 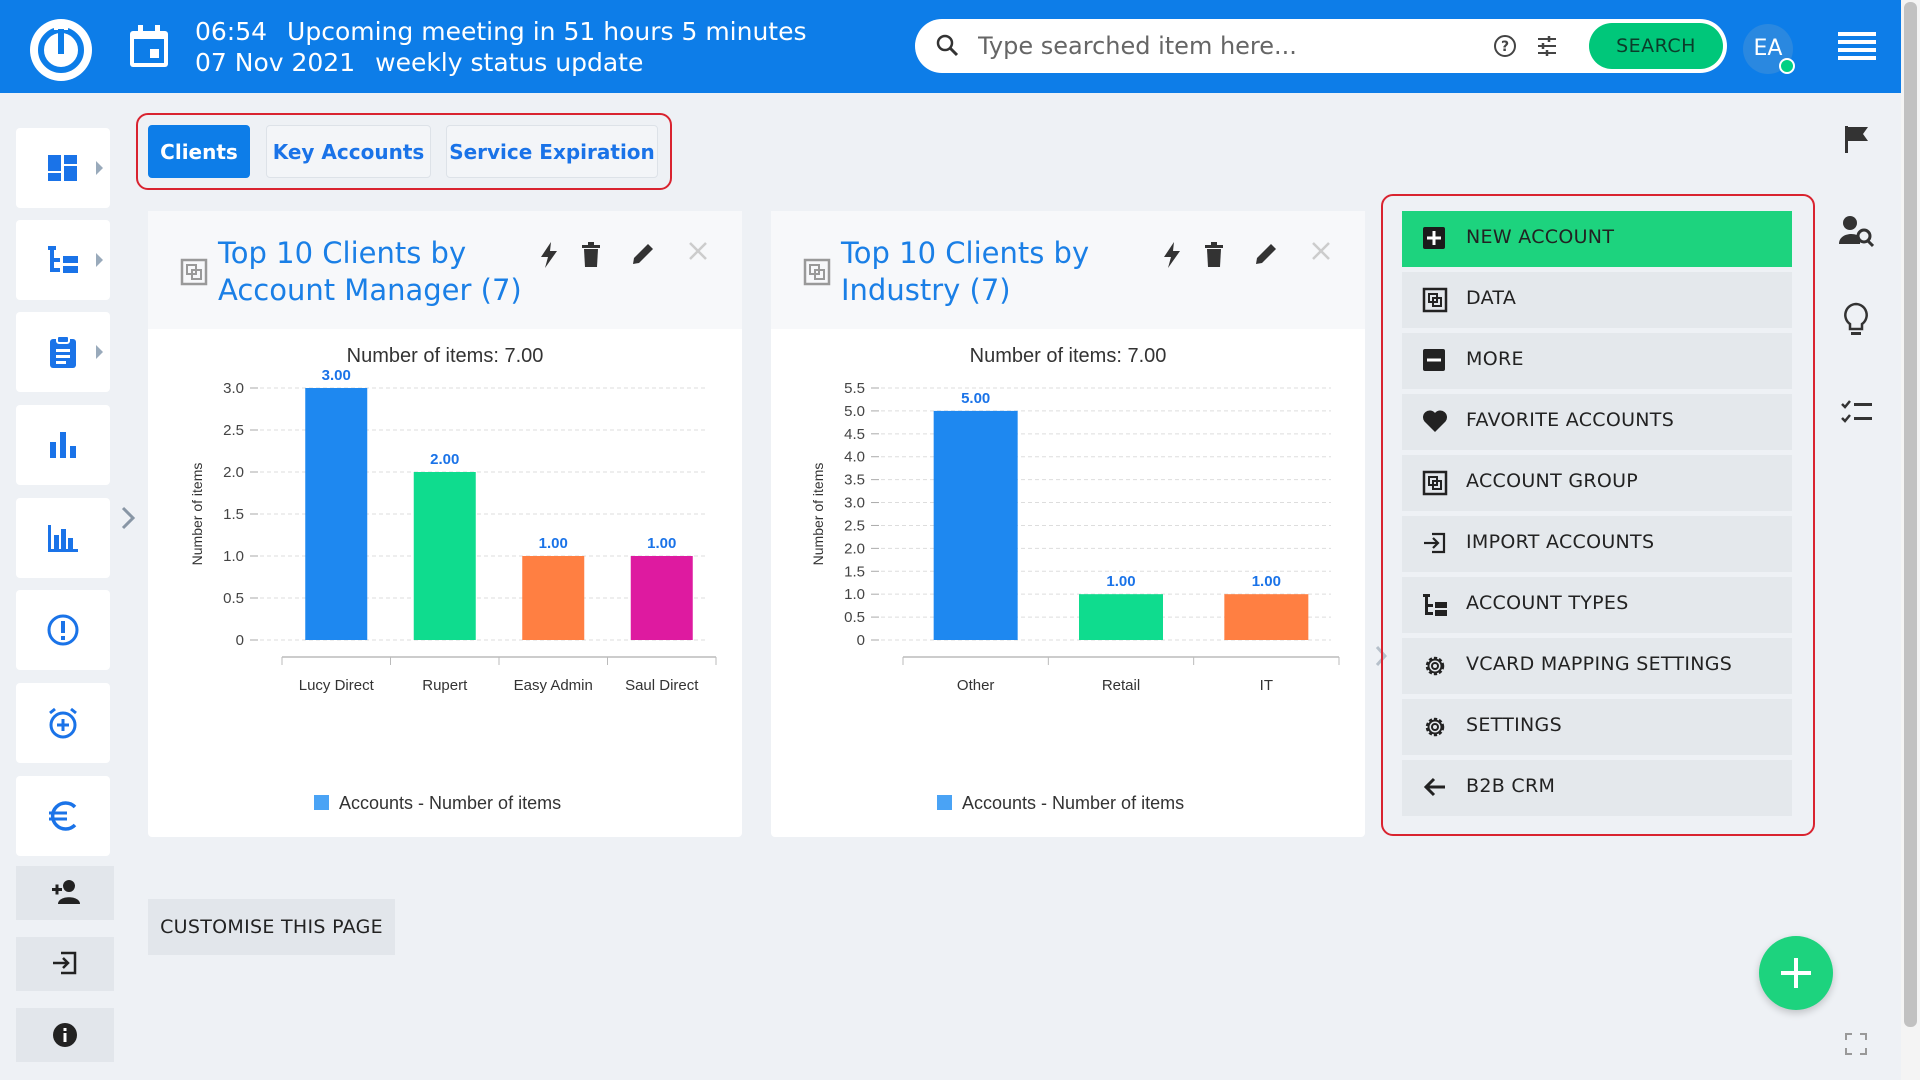 What do you see at coordinates (336, 375) in the screenshot?
I see `data-label: 3.00` at bounding box center [336, 375].